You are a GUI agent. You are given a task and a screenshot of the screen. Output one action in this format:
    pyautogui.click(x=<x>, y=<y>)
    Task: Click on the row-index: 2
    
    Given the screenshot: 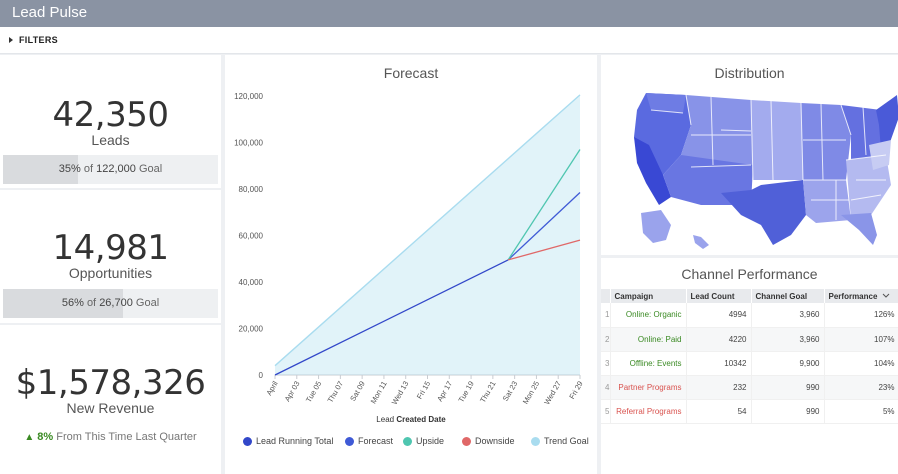 What is the action you would take?
    pyautogui.click(x=606, y=339)
    